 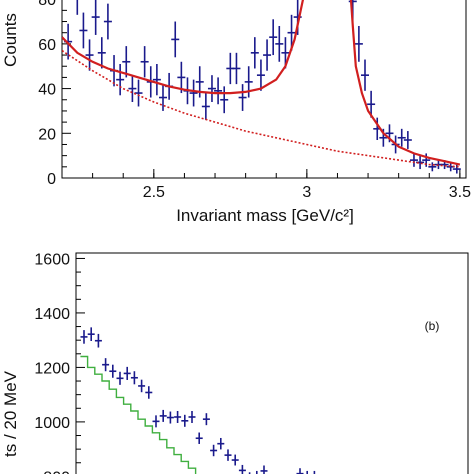 I want to click on y-tick-label: 800, so click(x=56, y=471).